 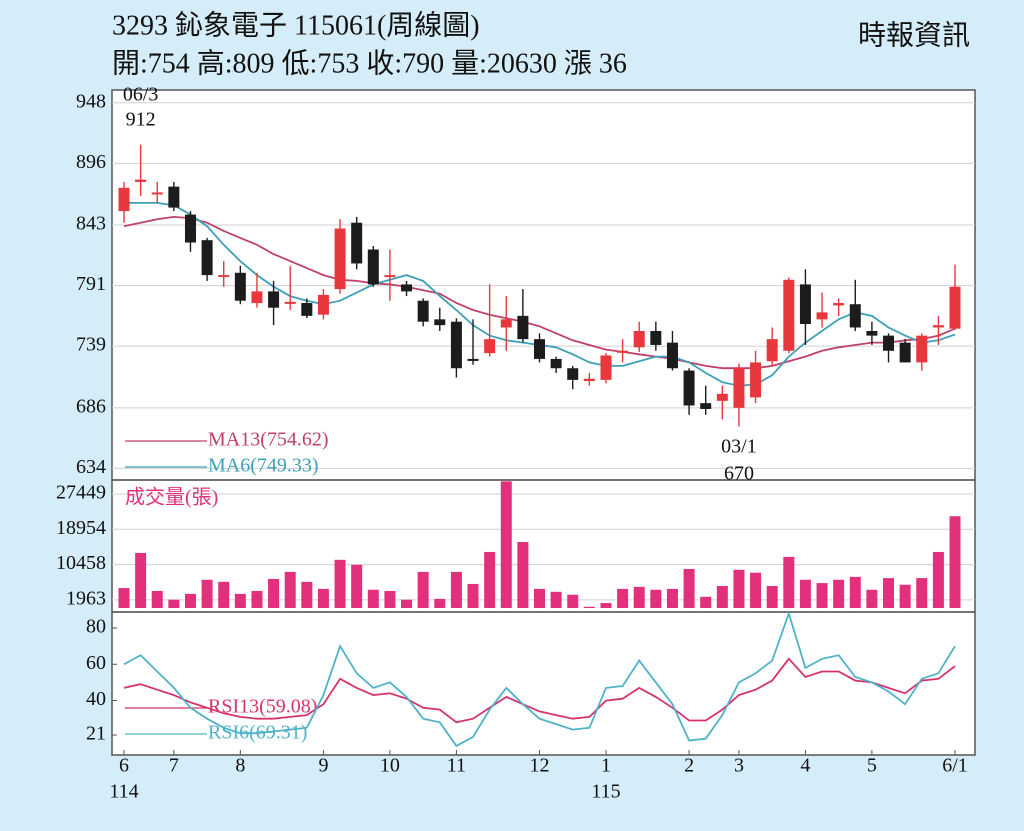 What do you see at coordinates (268, 440) in the screenshot?
I see `legend-label: MA13(754.62)` at bounding box center [268, 440].